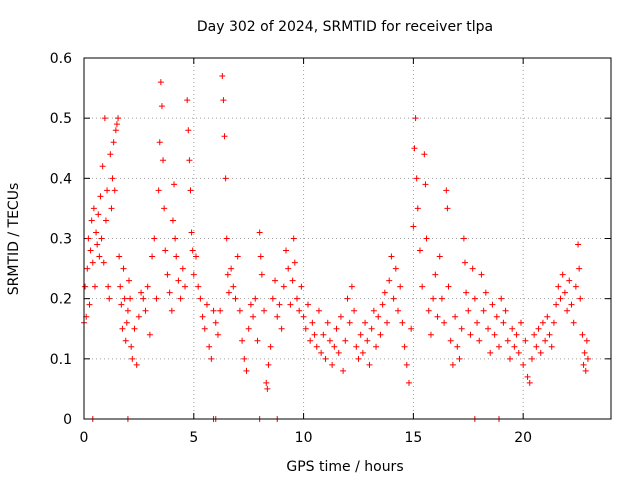  Describe the element at coordinates (14, 239) in the screenshot. I see `y-axis-label: SRMTID / TECUs` at that location.